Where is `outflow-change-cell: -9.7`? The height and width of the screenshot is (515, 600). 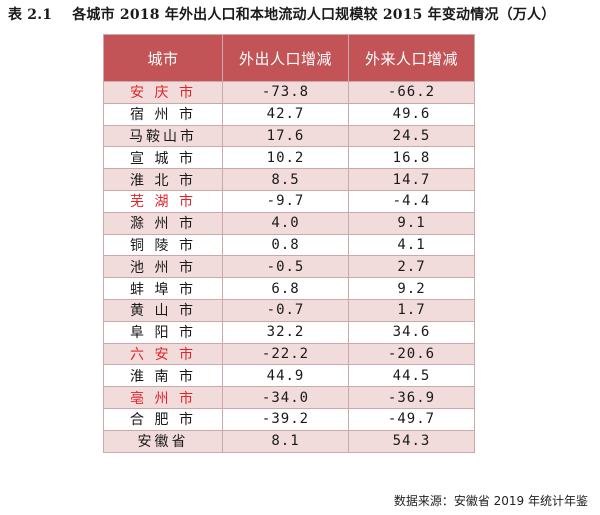 outflow-change-cell: -9.7 is located at coordinates (285, 201).